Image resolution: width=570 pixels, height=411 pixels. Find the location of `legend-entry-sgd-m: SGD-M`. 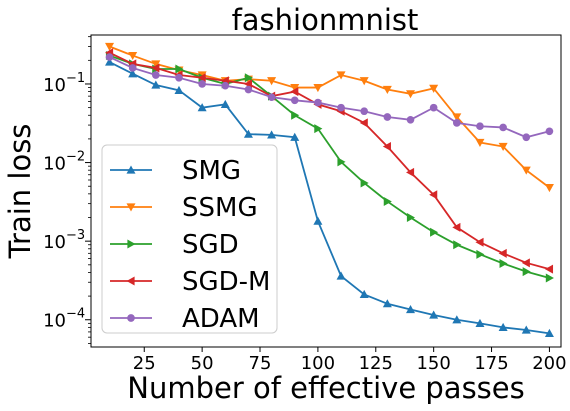

legend-entry-sgd-m: SGD-M is located at coordinates (190, 282).